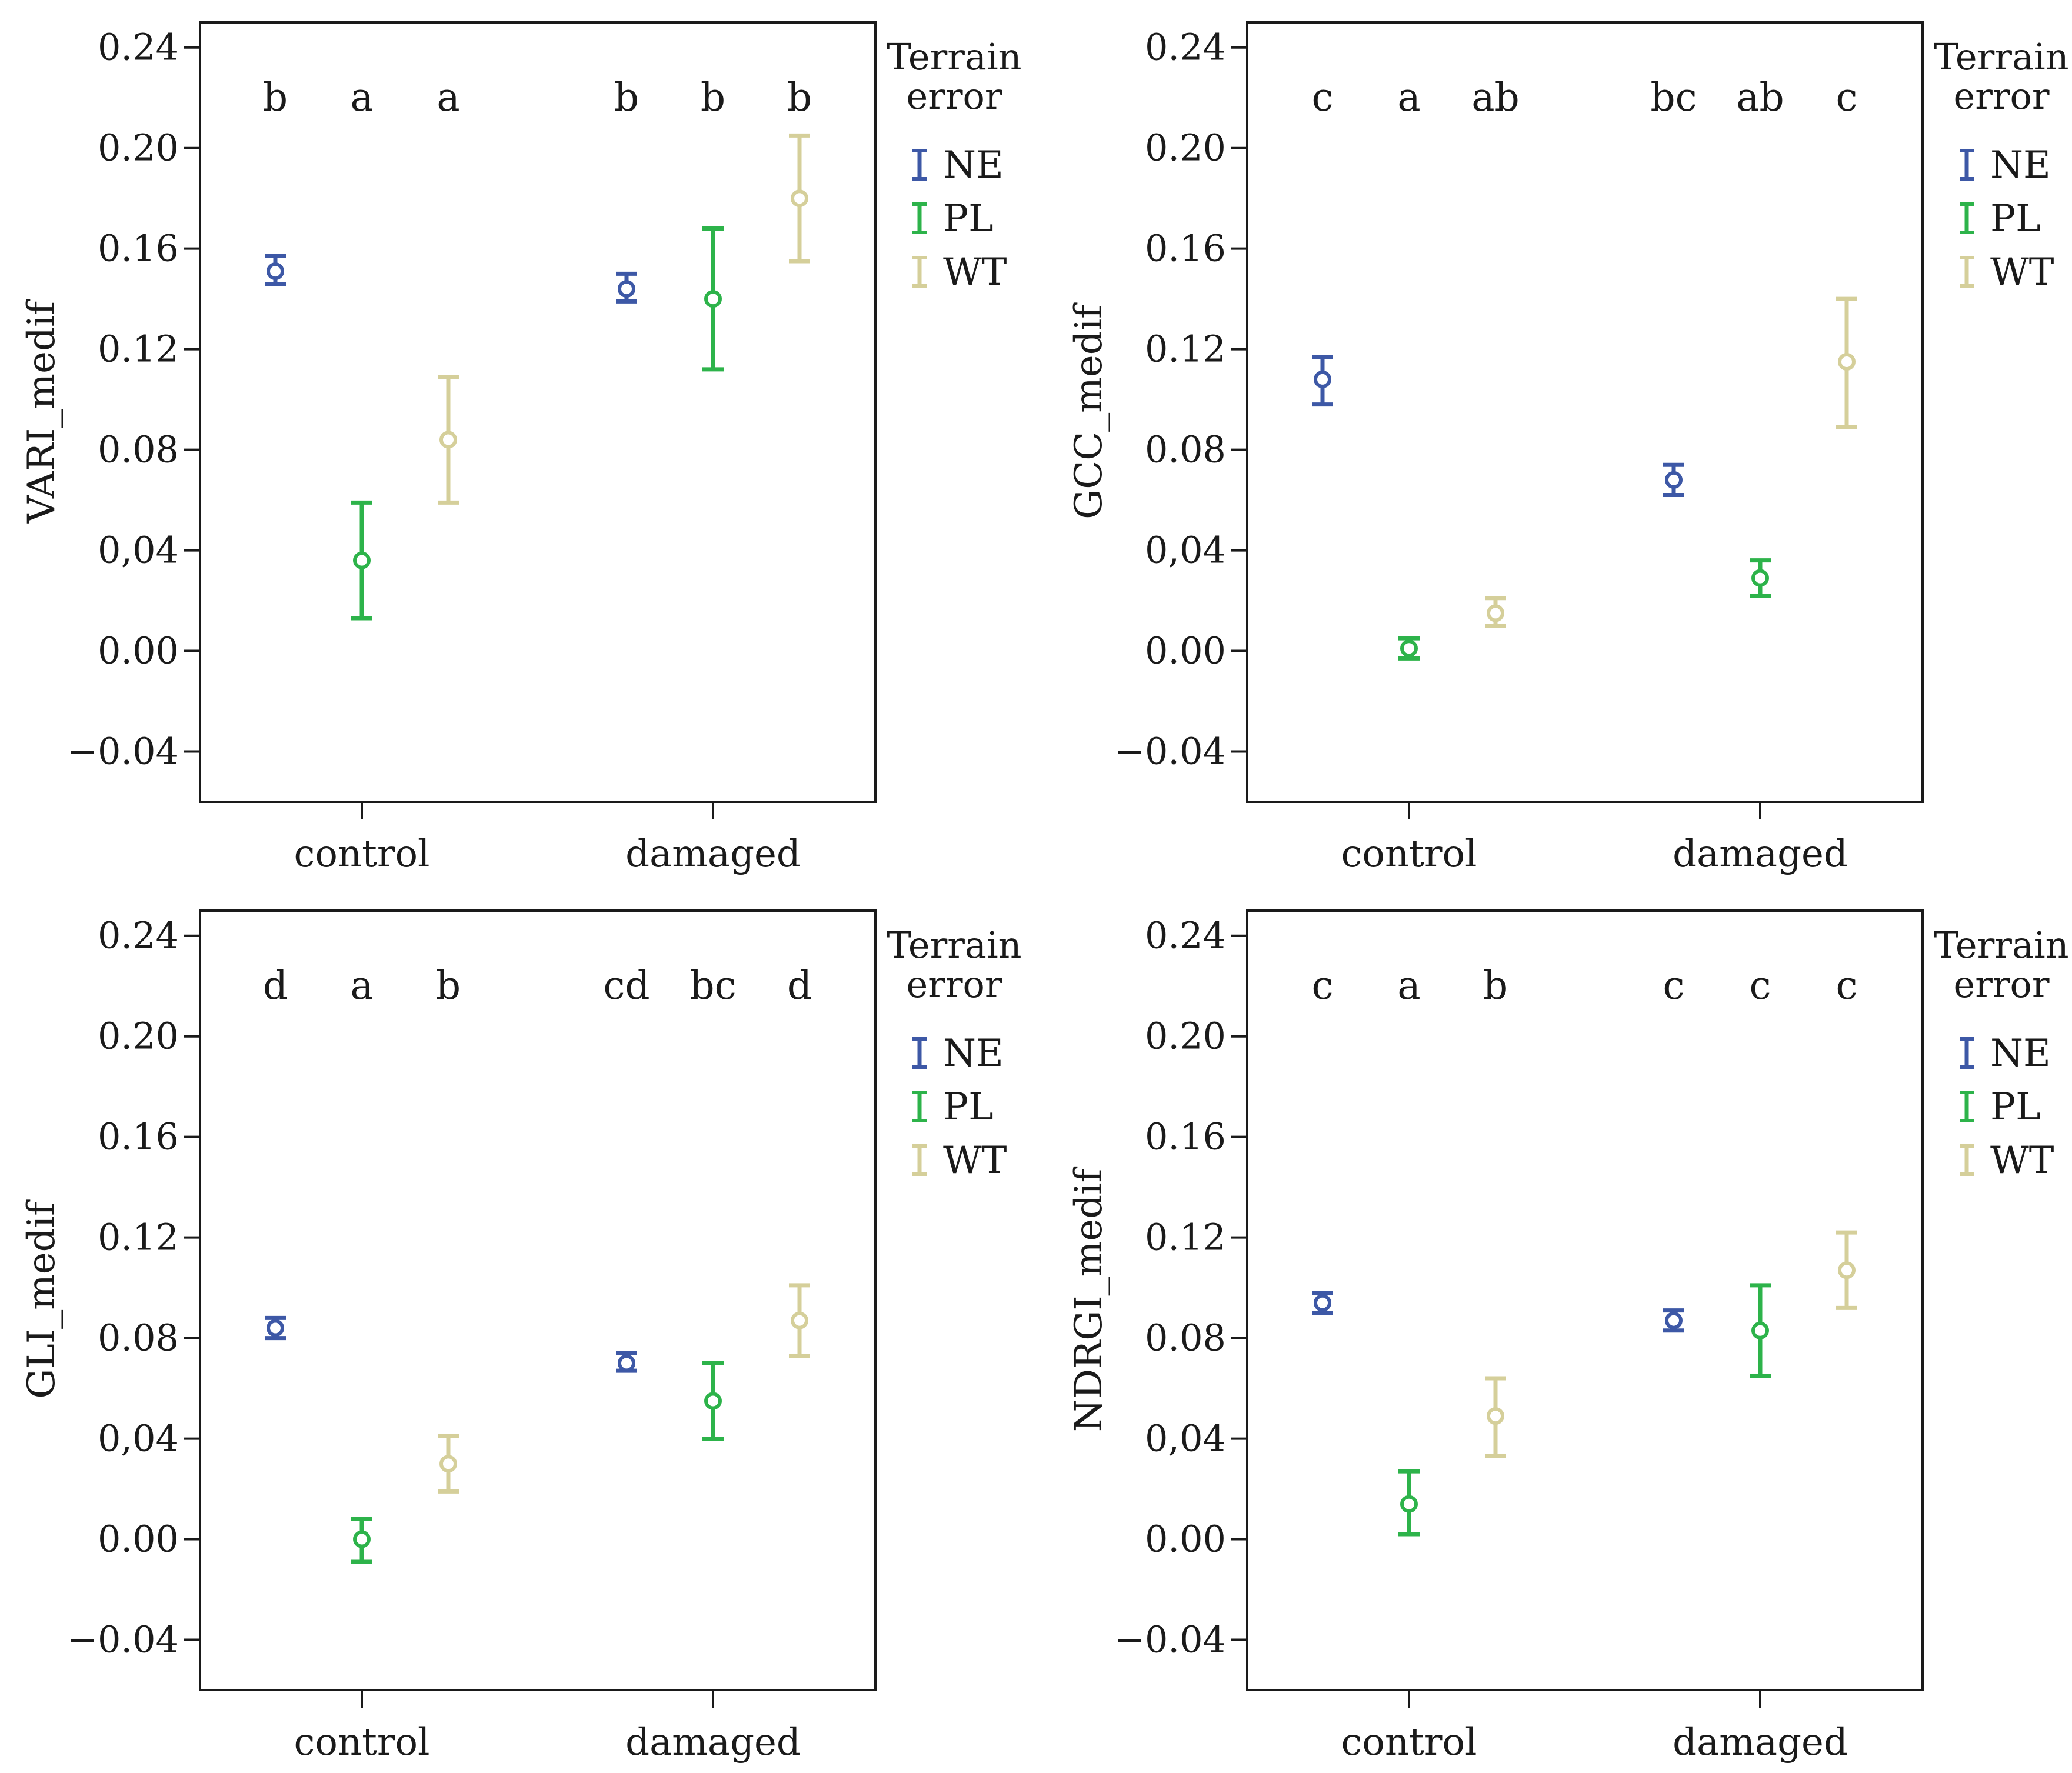  I want to click on y-axis-title: VARI_medif, so click(42, 412).